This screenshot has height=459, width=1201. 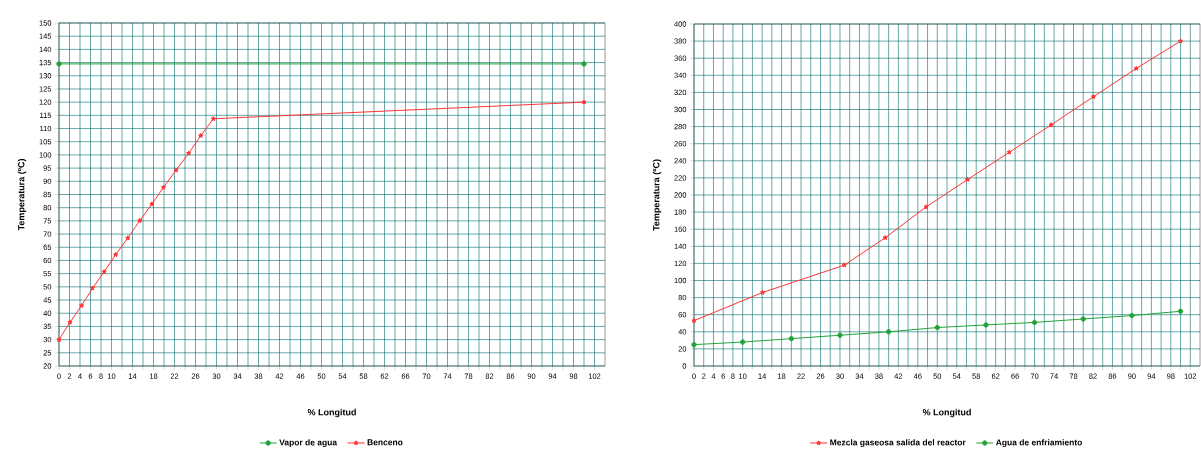 I want to click on legend-label: Vapor de agua, so click(x=308, y=443).